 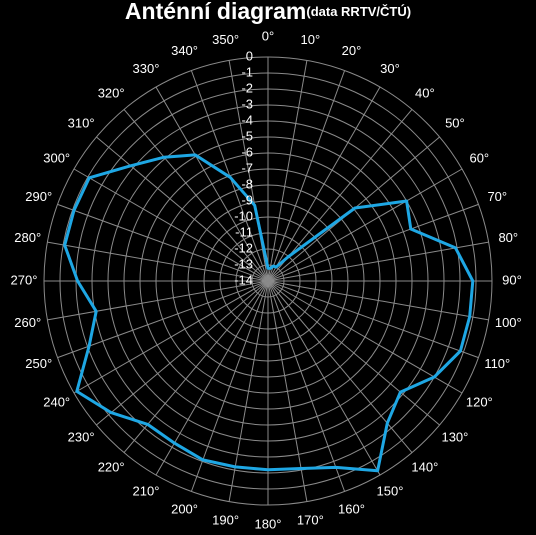 What do you see at coordinates (81, 436) in the screenshot?
I see `angle-label: 230°` at bounding box center [81, 436].